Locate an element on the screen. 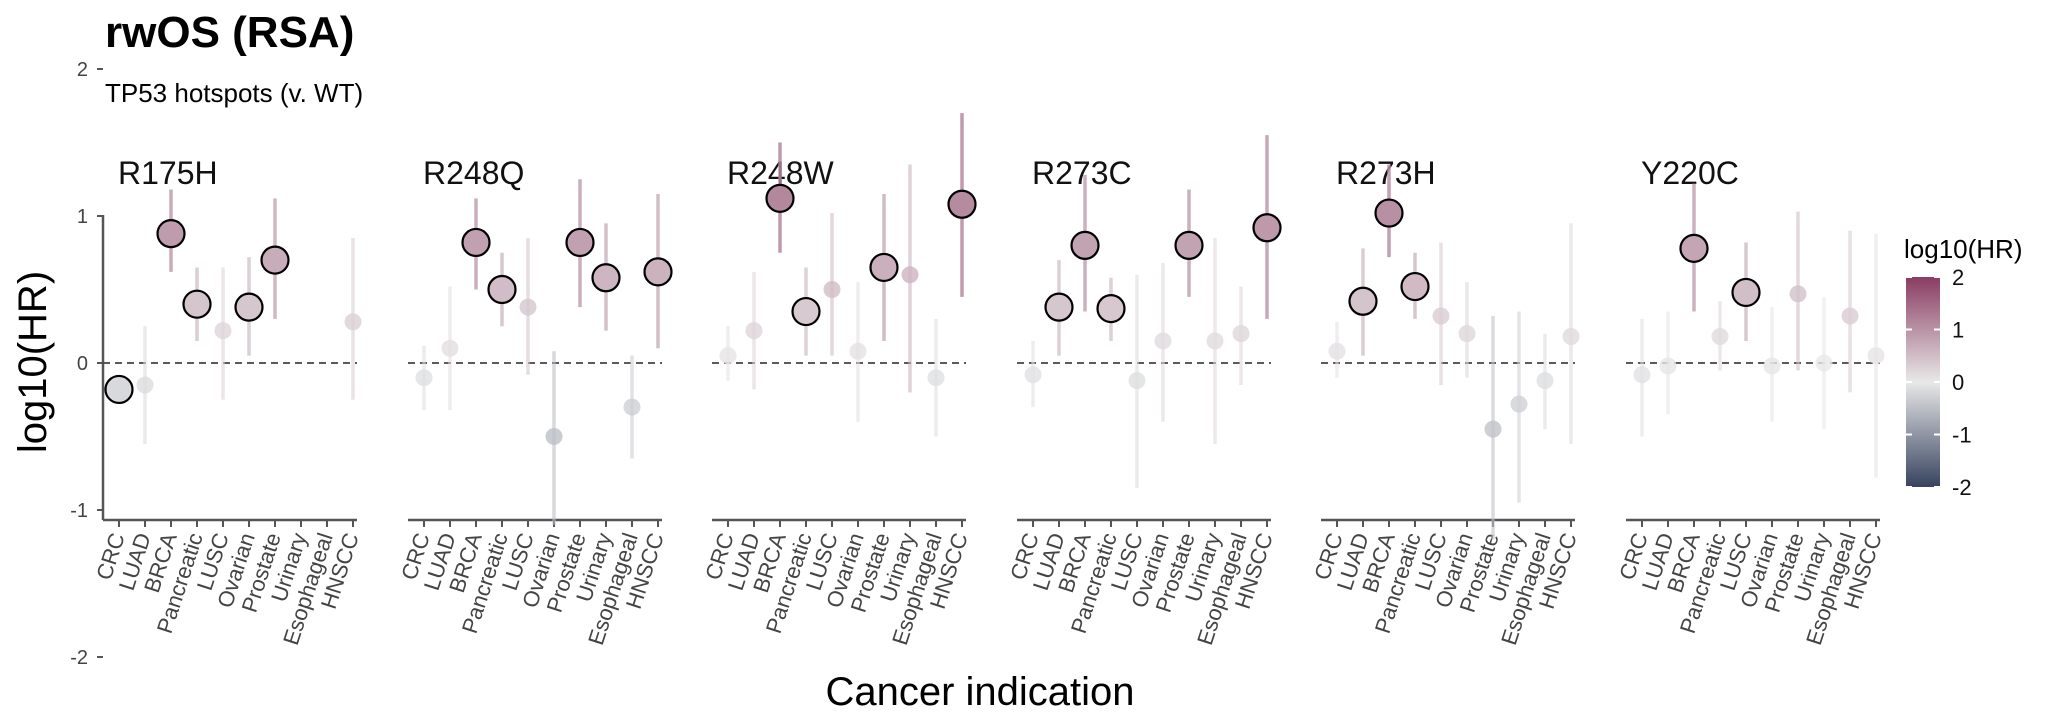  panel-title: R273C is located at coordinates (1082, 173).